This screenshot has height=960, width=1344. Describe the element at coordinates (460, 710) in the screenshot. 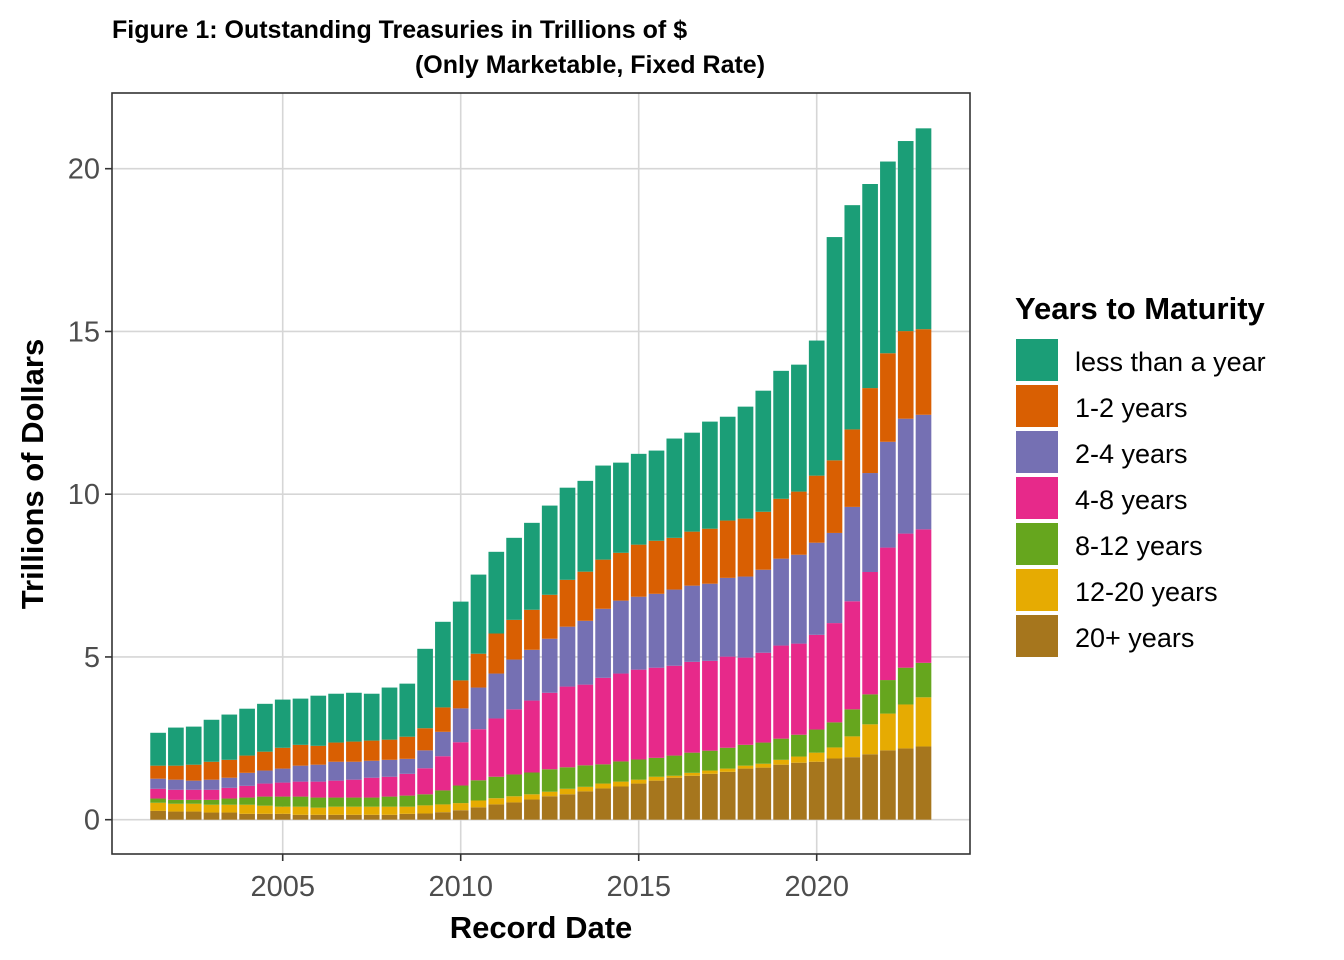

I see `bar-2010` at that location.